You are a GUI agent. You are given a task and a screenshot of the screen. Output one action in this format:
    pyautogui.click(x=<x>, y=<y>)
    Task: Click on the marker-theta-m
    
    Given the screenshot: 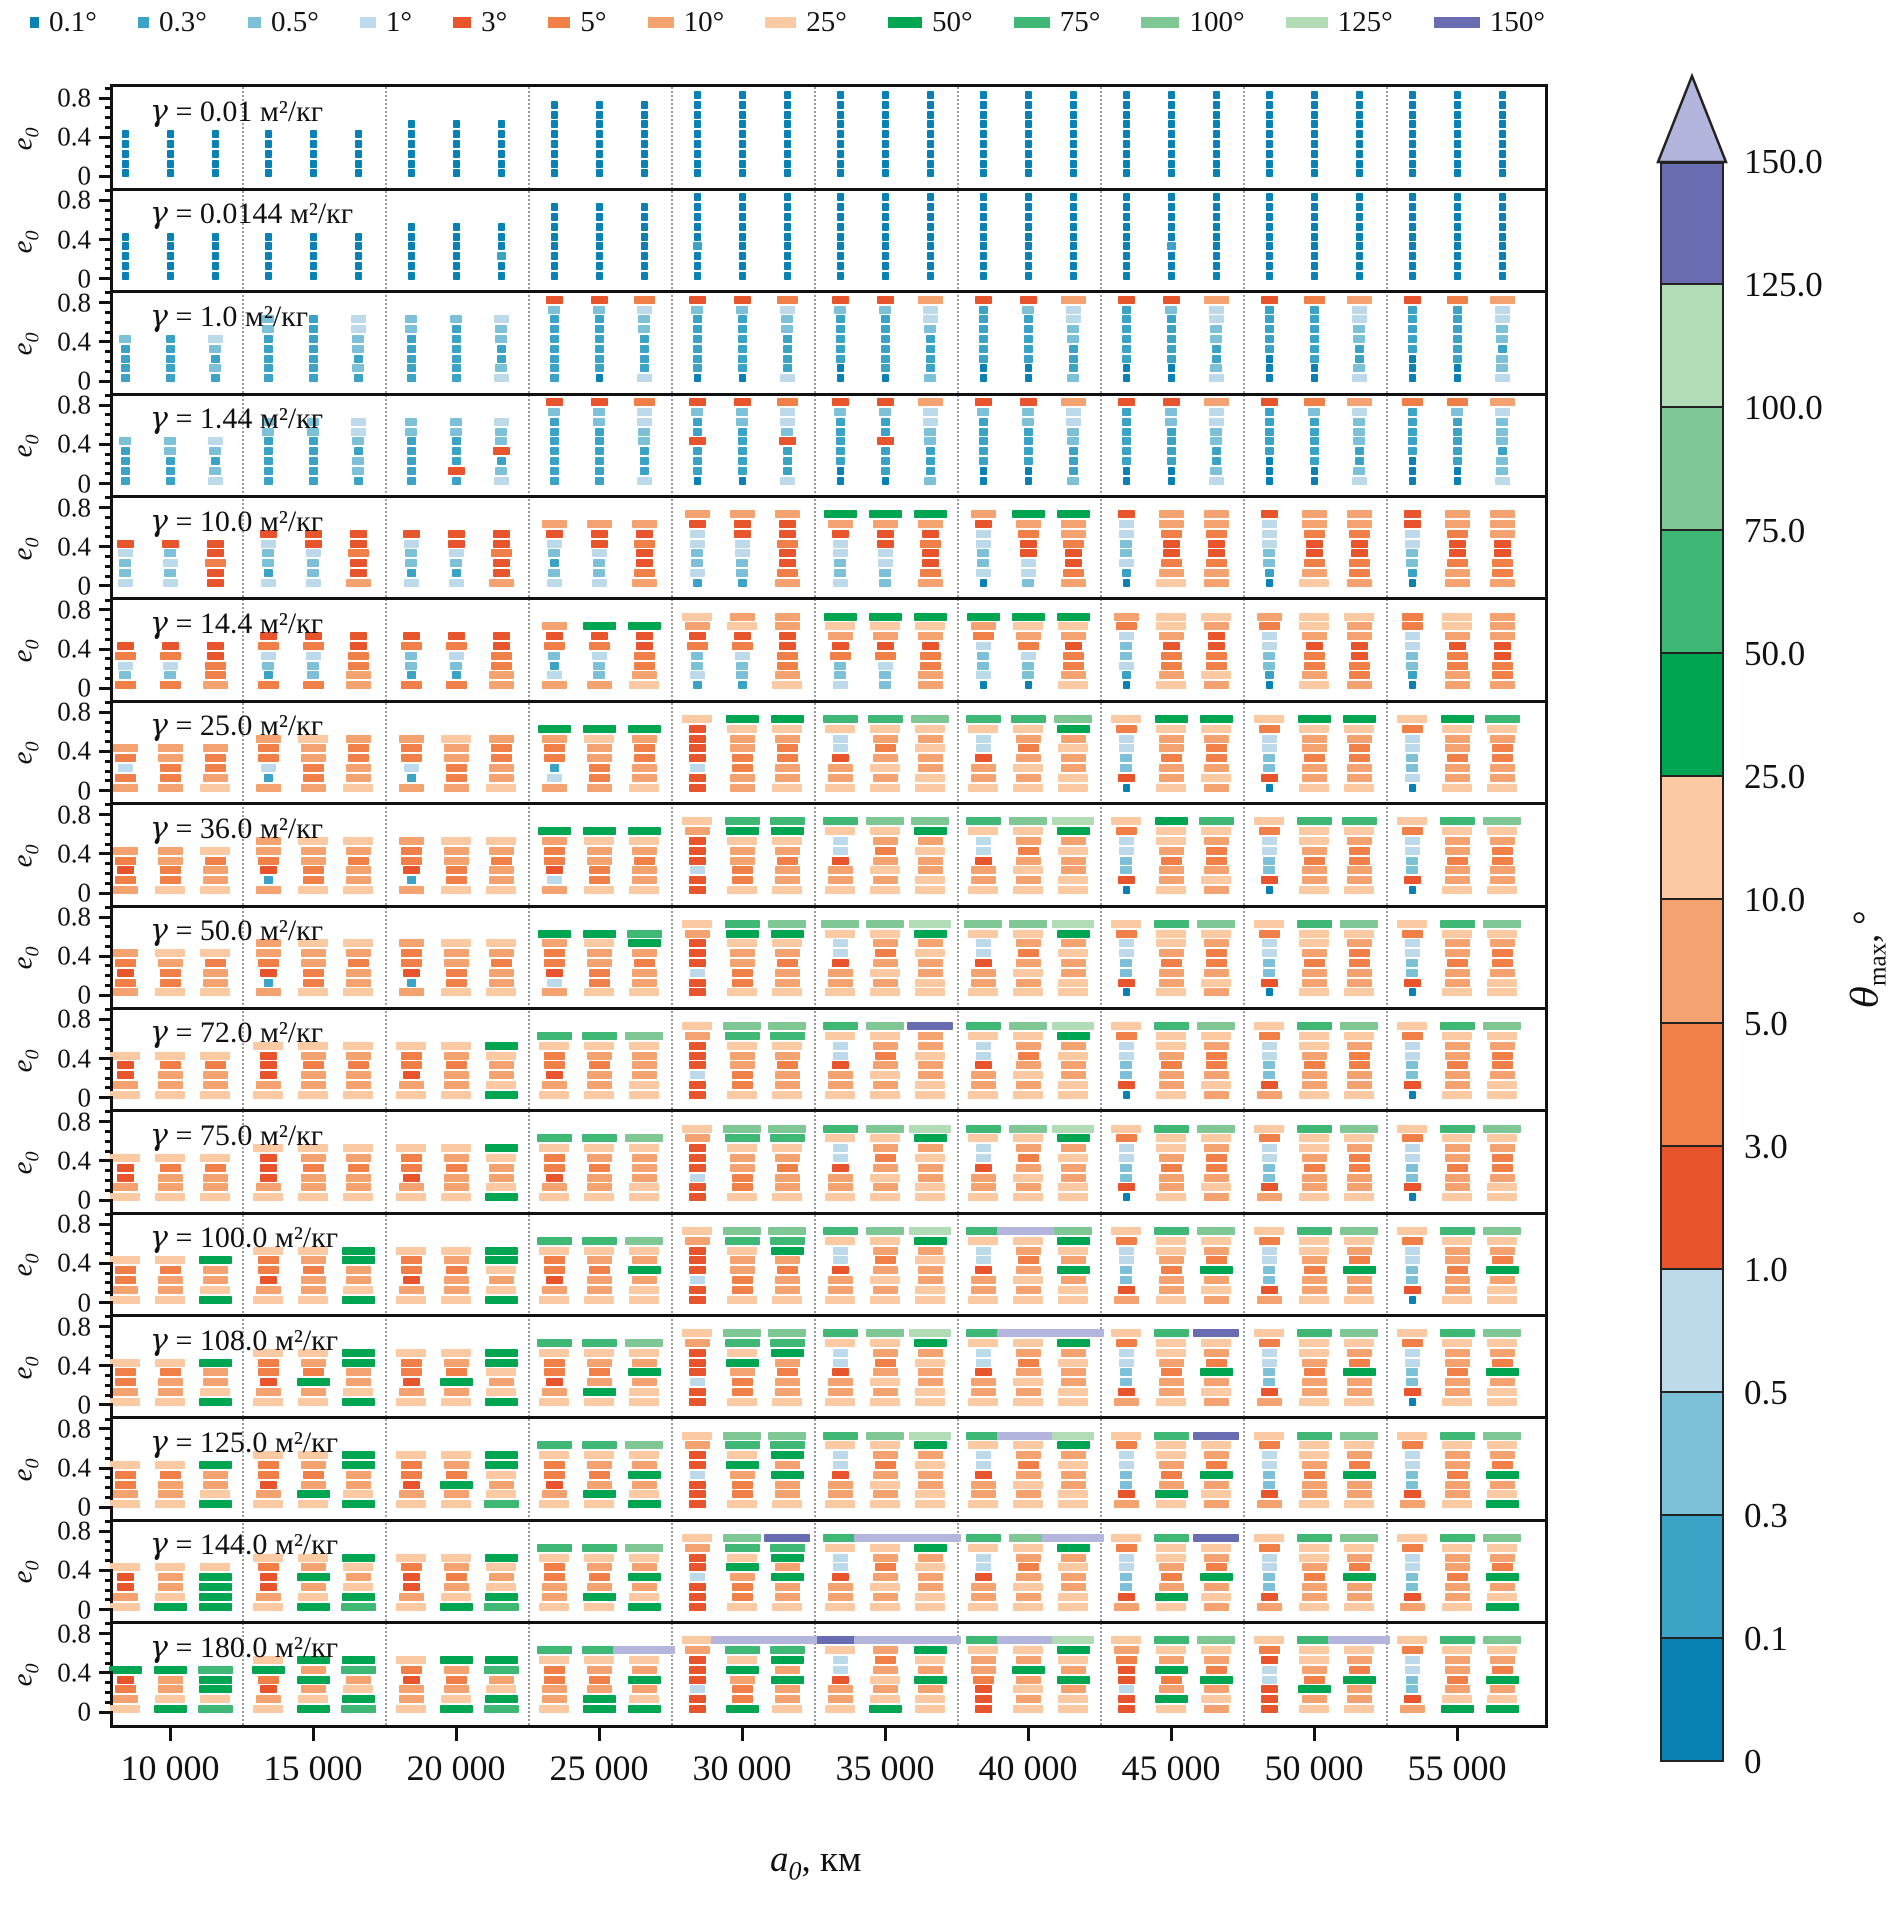 What is the action you would take?
    pyautogui.click(x=840, y=1640)
    